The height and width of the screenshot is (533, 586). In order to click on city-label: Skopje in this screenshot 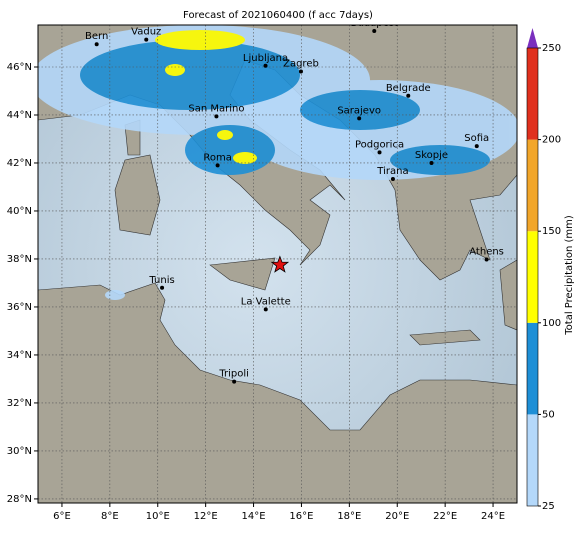, I will do `click(431, 155)`.